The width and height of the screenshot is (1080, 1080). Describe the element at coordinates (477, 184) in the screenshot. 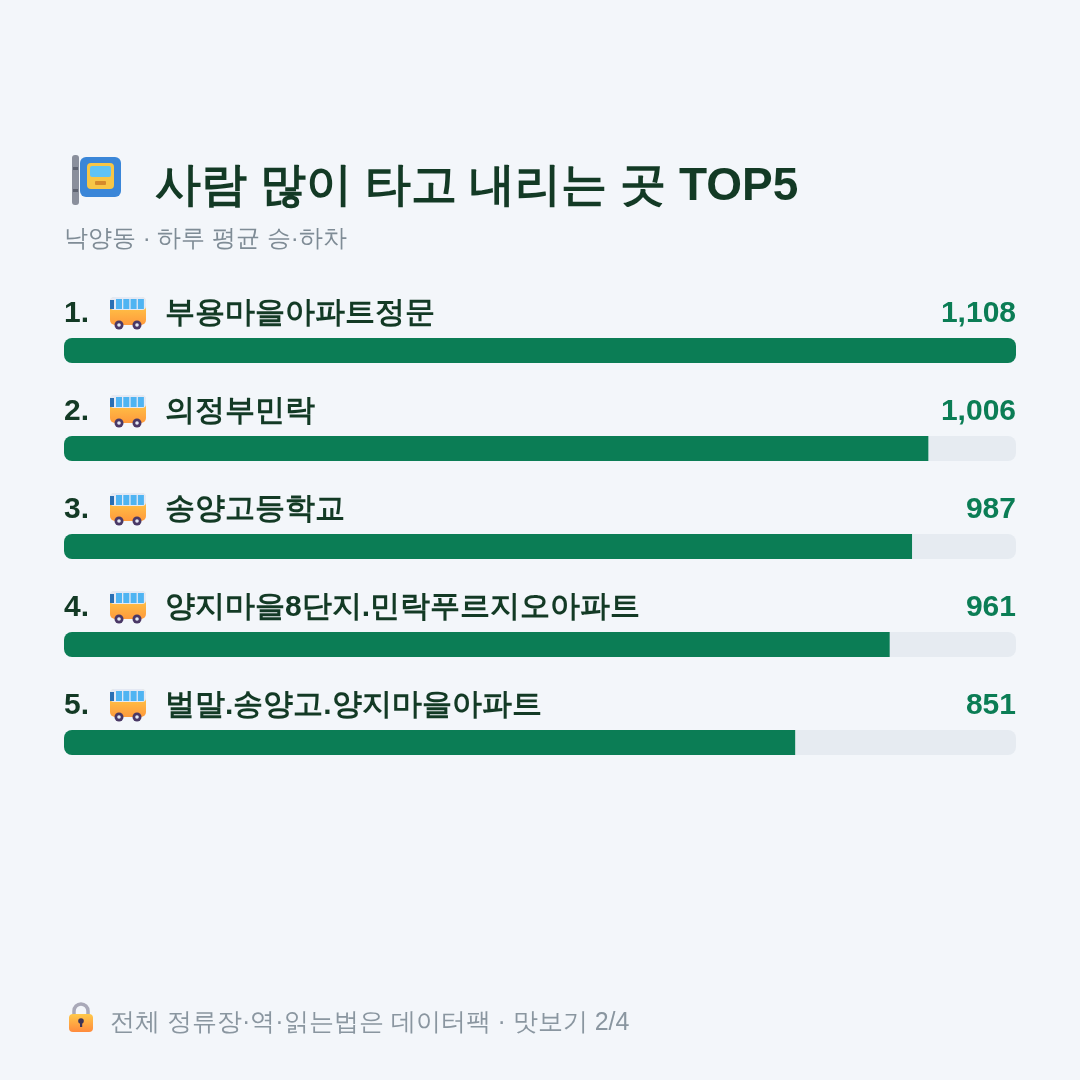

I see `chart-title: 사람 많이 타고 내리는 곳 TOP5` at that location.